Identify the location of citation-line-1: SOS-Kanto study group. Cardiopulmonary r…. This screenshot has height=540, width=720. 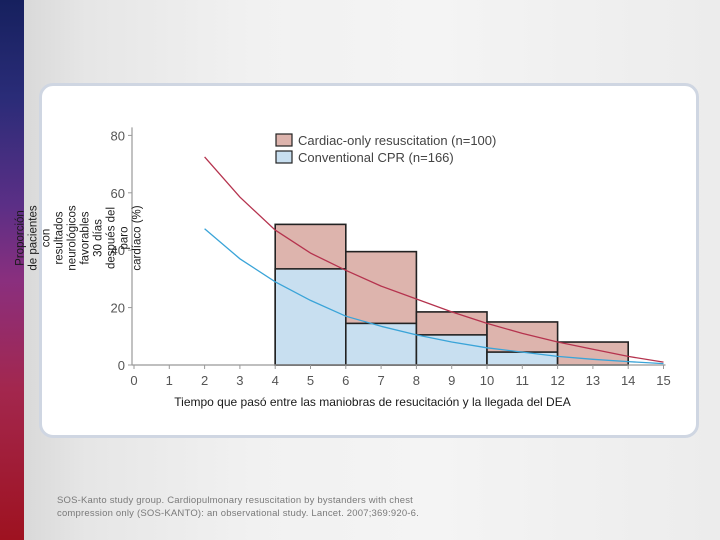
(235, 500).